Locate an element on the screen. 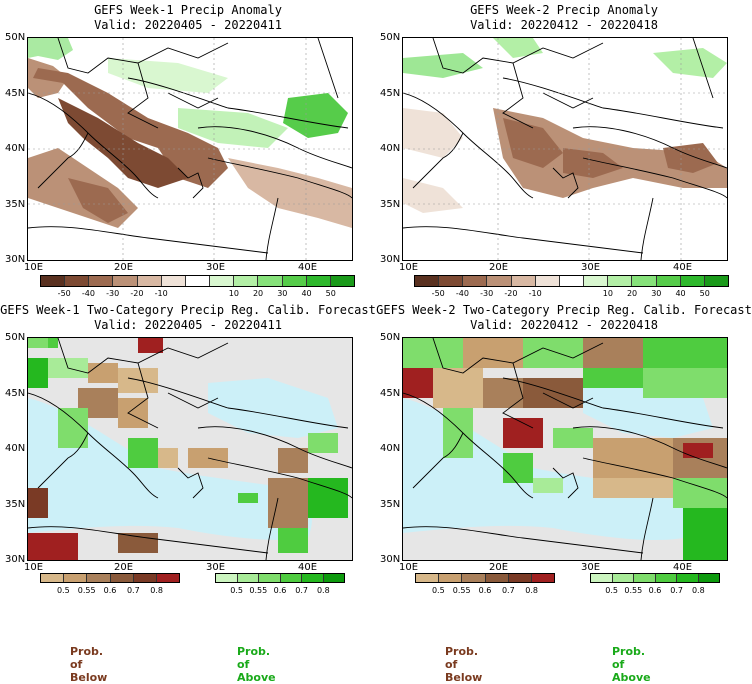 This screenshot has width=752, height=684. lat-label-35n: 35N is located at coordinates (390, 504).